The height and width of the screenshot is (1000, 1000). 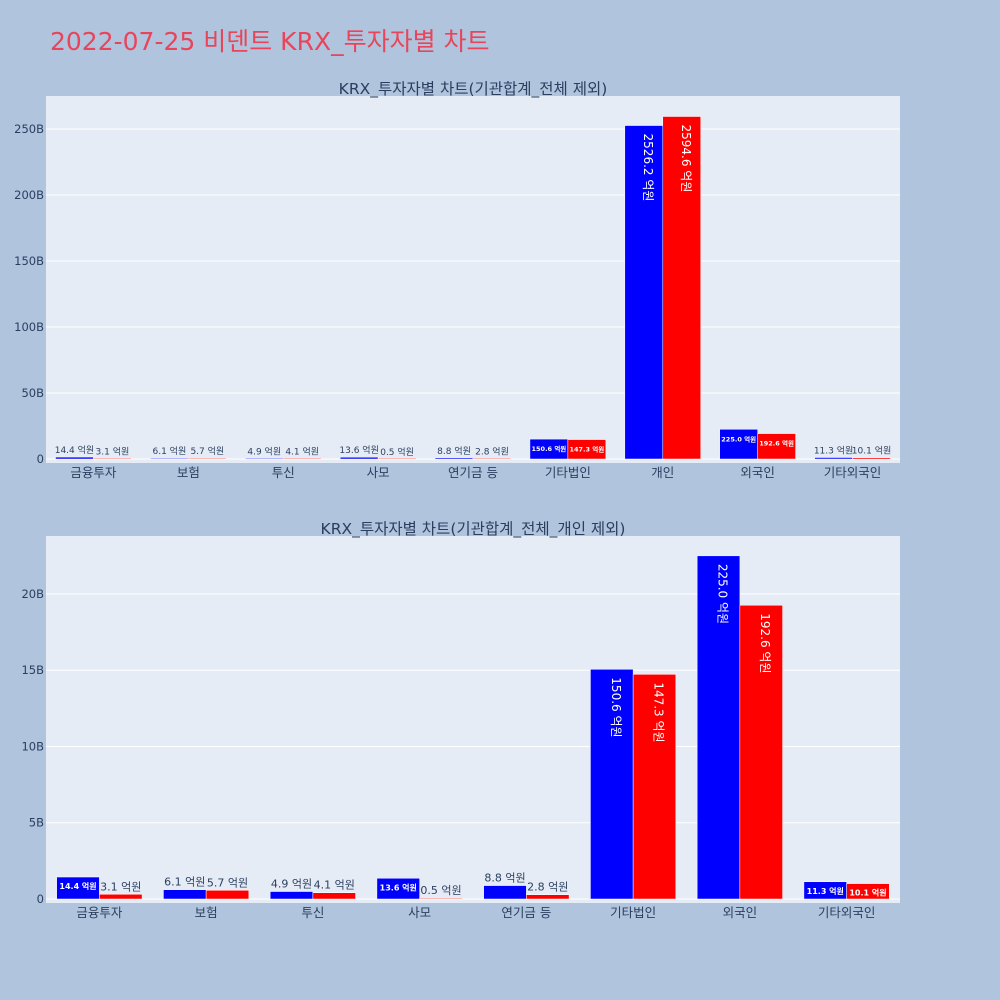 I want to click on y-tick-label: 10B, so click(x=32, y=746).